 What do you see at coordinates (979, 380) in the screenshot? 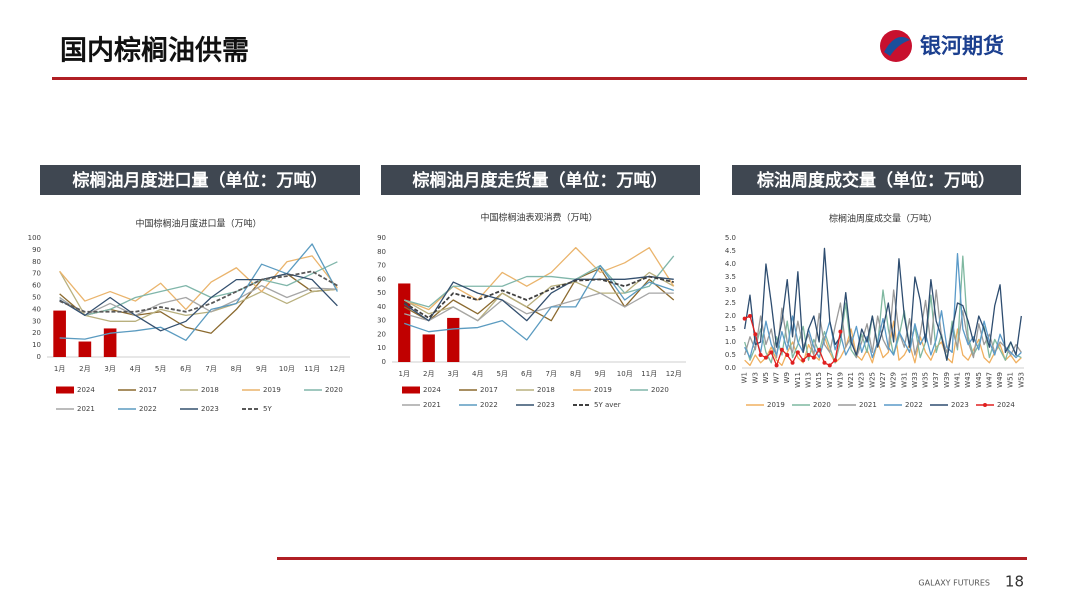
I see `x-tick-label: W45` at bounding box center [979, 380].